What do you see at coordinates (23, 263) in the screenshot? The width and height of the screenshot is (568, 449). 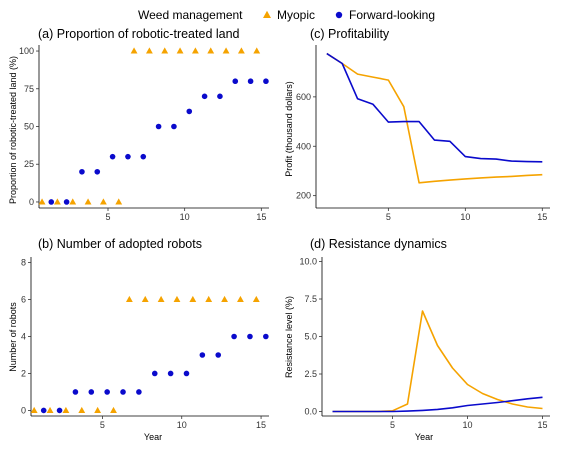 I see `y-tick-label: 8` at bounding box center [23, 263].